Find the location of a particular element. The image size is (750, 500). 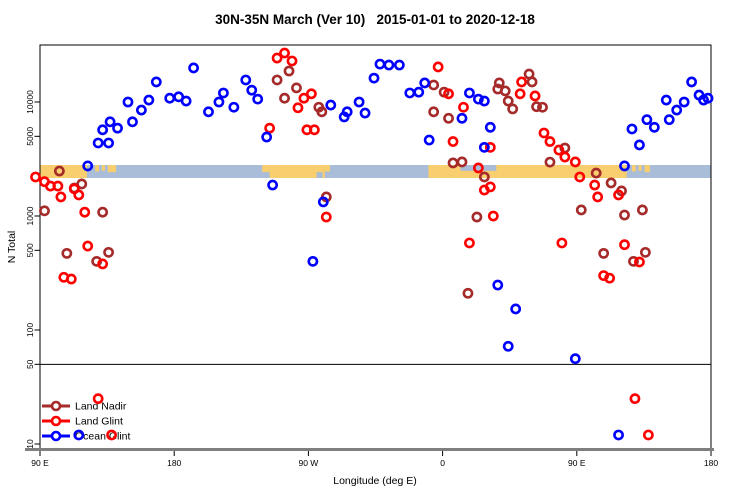

legend-label-land-glint: Land Glint is located at coordinates (99, 422).